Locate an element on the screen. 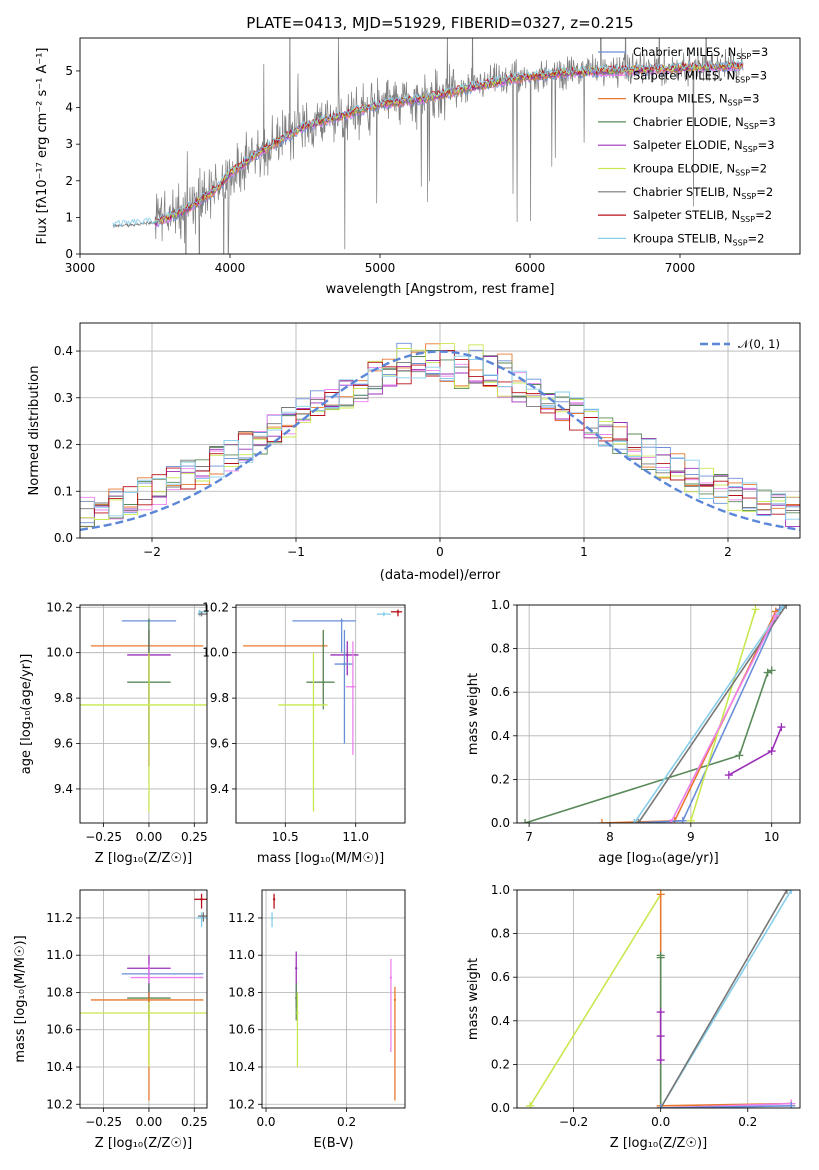  histogram-kroupa_stelib is located at coordinates (440, 437).